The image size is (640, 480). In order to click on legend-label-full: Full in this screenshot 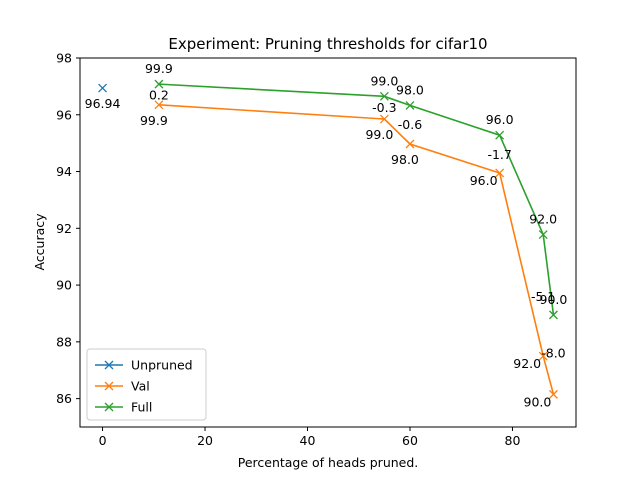, I will do `click(141, 407)`.